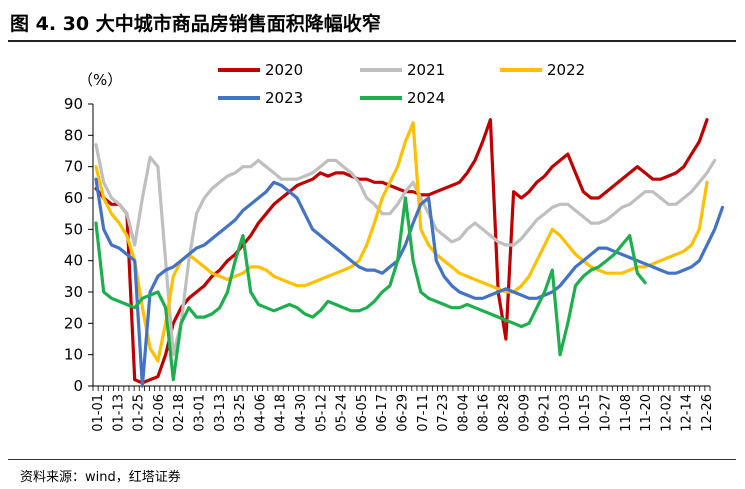 The height and width of the screenshot is (489, 745). What do you see at coordinates (281, 413) in the screenshot?
I see `x-tick-label: 04-18` at bounding box center [281, 413].